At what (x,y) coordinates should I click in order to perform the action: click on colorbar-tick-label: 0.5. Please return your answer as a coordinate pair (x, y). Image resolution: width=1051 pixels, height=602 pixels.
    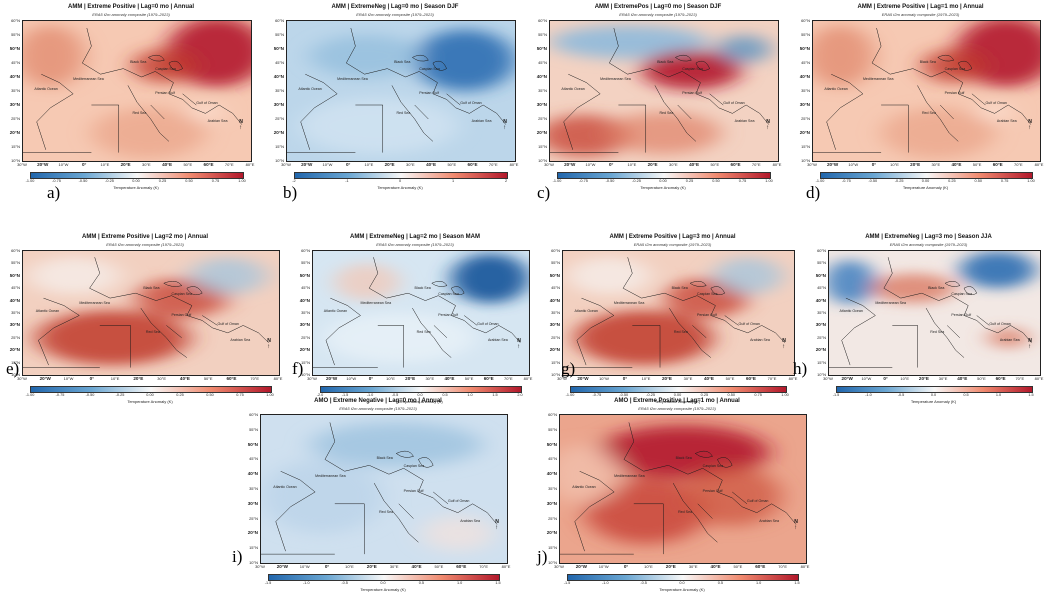
    Looking at the image, I should click on (966, 395).